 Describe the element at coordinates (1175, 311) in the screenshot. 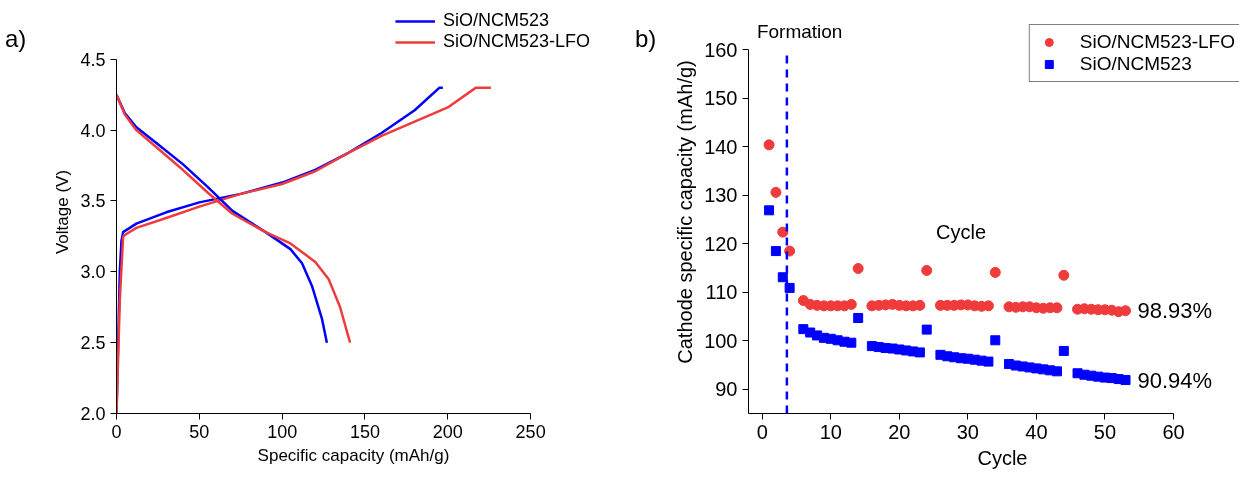

I see `annotation: 98.93%` at that location.